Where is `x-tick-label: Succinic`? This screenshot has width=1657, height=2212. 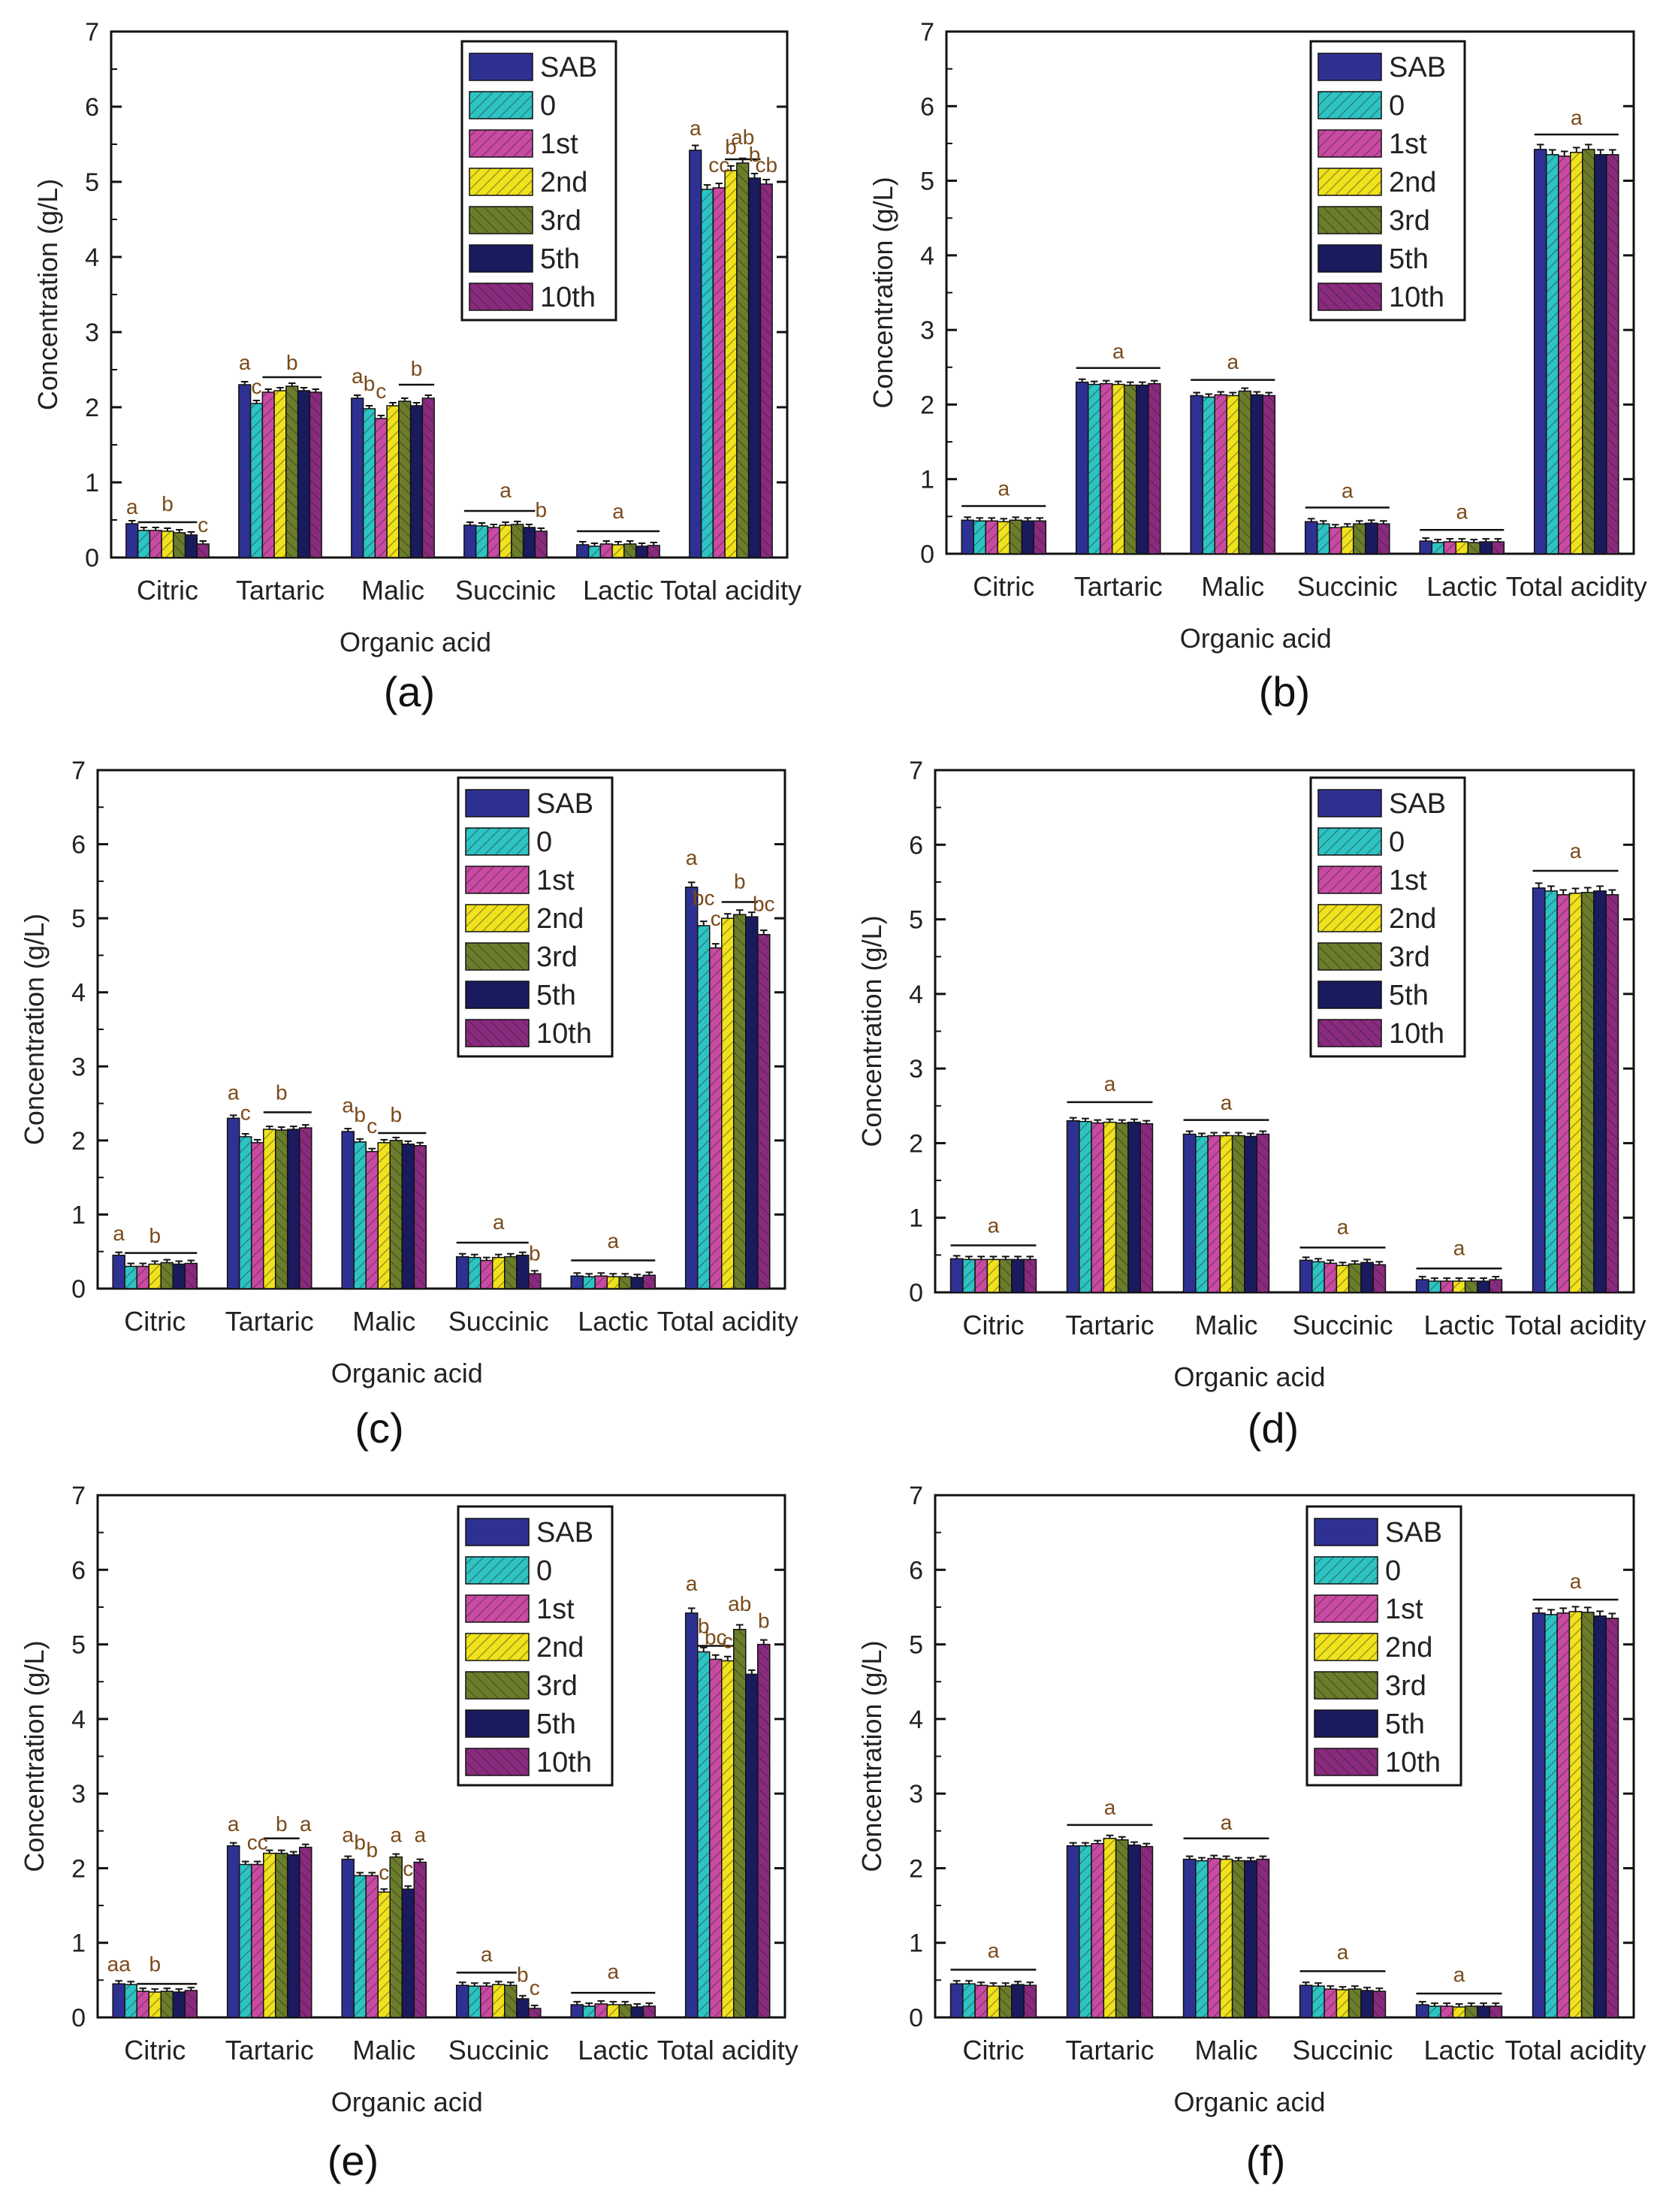
x-tick-label: Succinic is located at coordinates (506, 591).